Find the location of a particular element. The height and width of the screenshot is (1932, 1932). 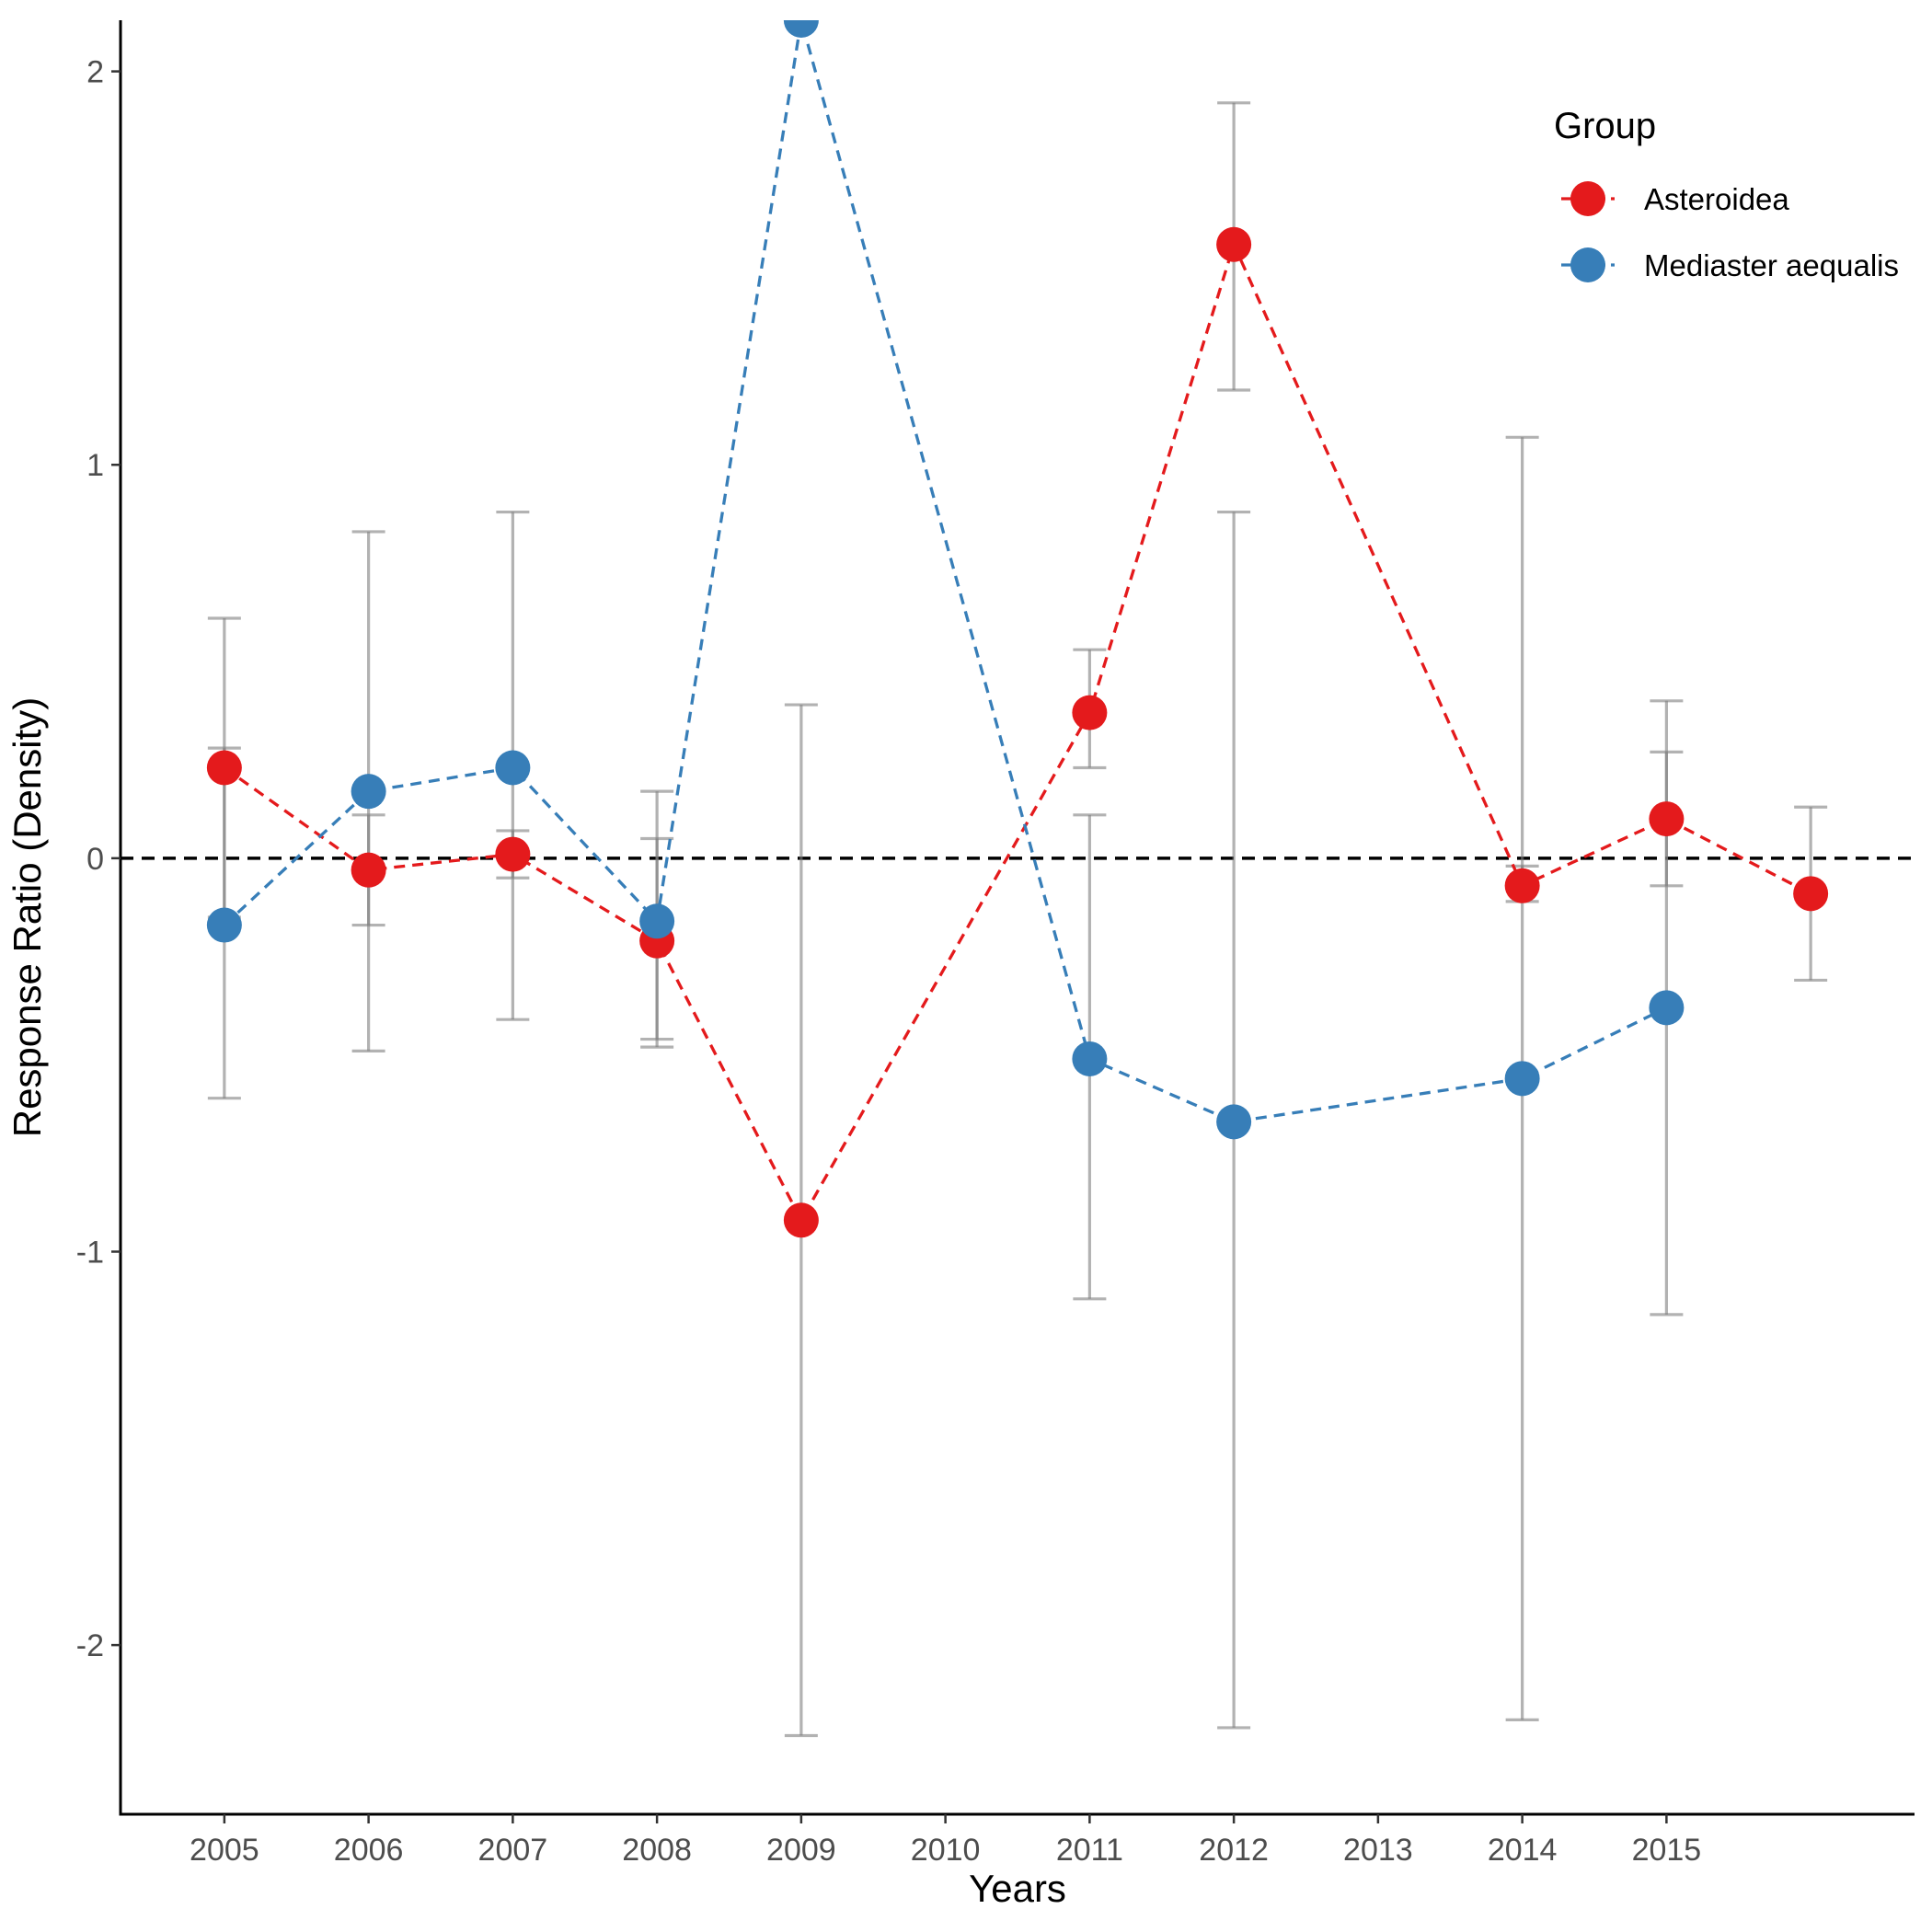

y-tick-label: 1 is located at coordinates (95, 465).